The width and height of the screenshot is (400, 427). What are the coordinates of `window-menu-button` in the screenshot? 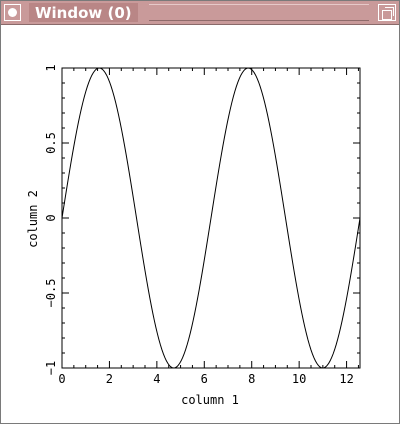 It's located at (12, 12).